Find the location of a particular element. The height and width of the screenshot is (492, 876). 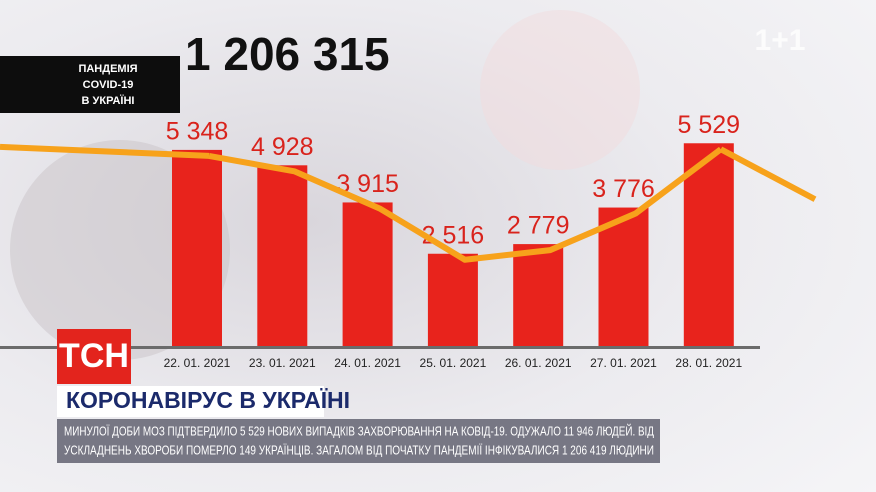

value-label: 3 776 is located at coordinates (623, 189).